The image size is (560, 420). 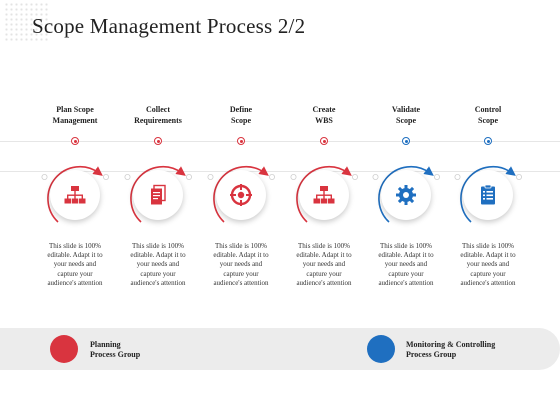 What do you see at coordinates (169, 26) in the screenshot?
I see `page-title: Scope Management Process 2/2` at bounding box center [169, 26].